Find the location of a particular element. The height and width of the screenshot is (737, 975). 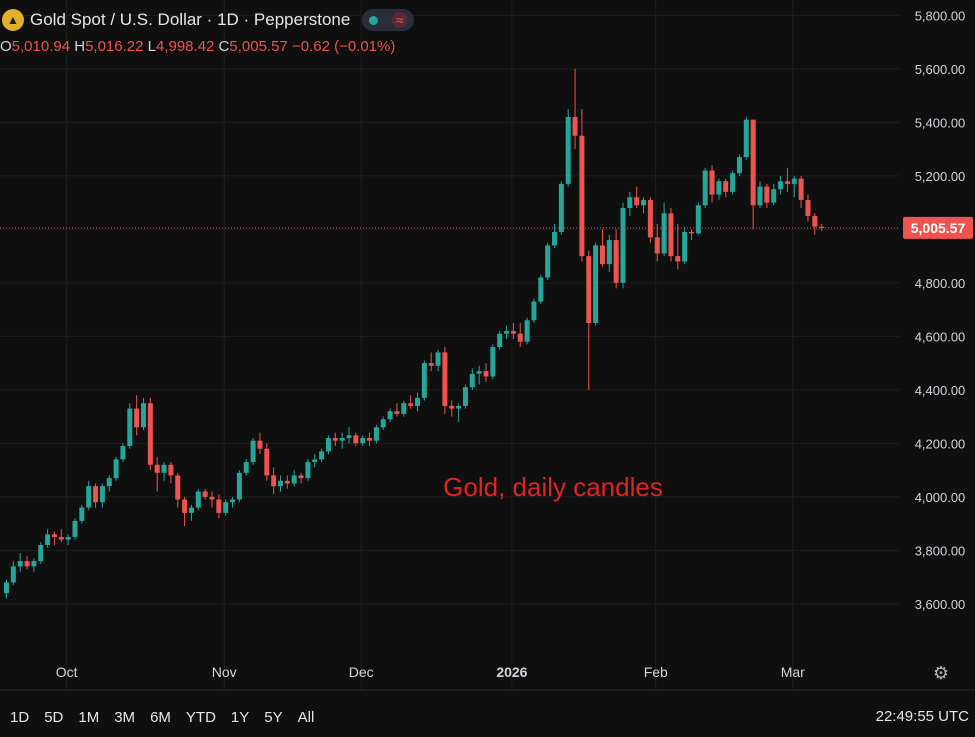

range-button-3m: 3M is located at coordinates (125, 717).